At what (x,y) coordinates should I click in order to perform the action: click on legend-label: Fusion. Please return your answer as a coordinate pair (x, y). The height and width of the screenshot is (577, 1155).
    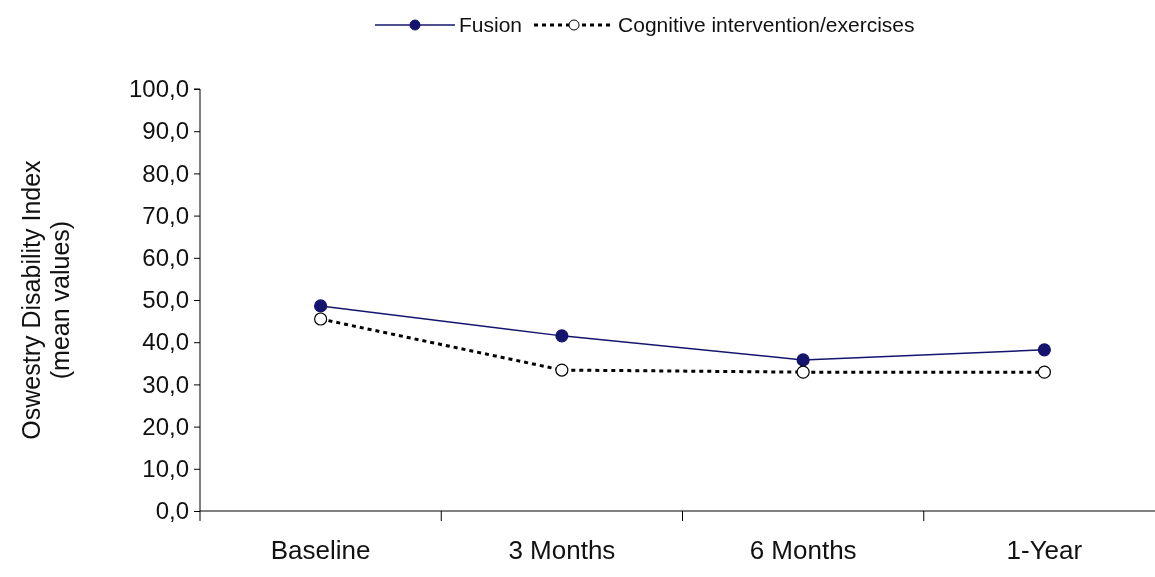
    Looking at the image, I should click on (491, 24).